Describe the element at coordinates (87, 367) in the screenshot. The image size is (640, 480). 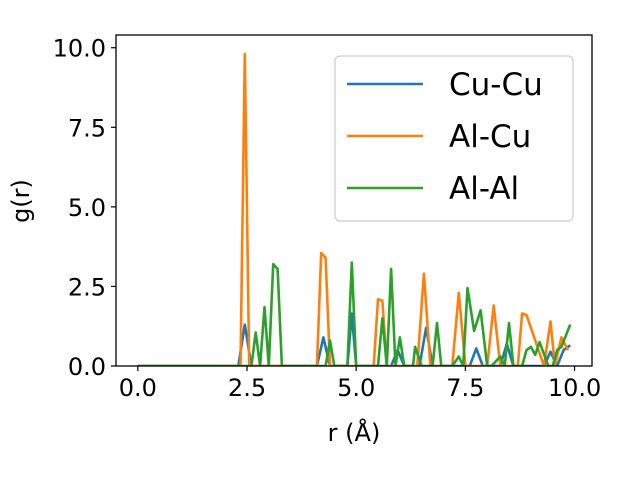
I see `y-tick-label: 0.0` at that location.